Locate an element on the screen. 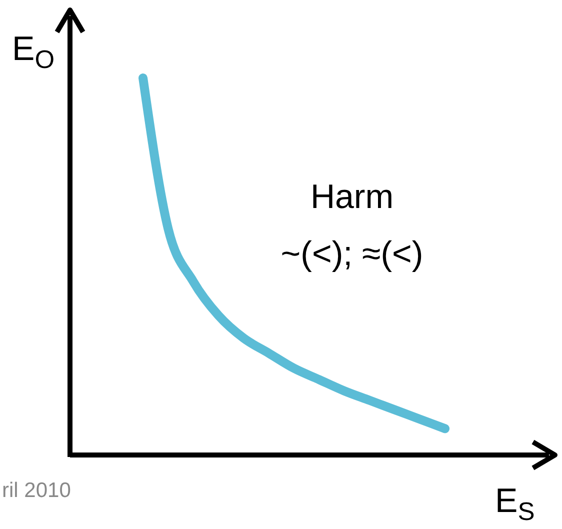 Image resolution: width=562 pixels, height=529 pixels. x-axis-title: E$_{S}$ is located at coordinates (515, 504).